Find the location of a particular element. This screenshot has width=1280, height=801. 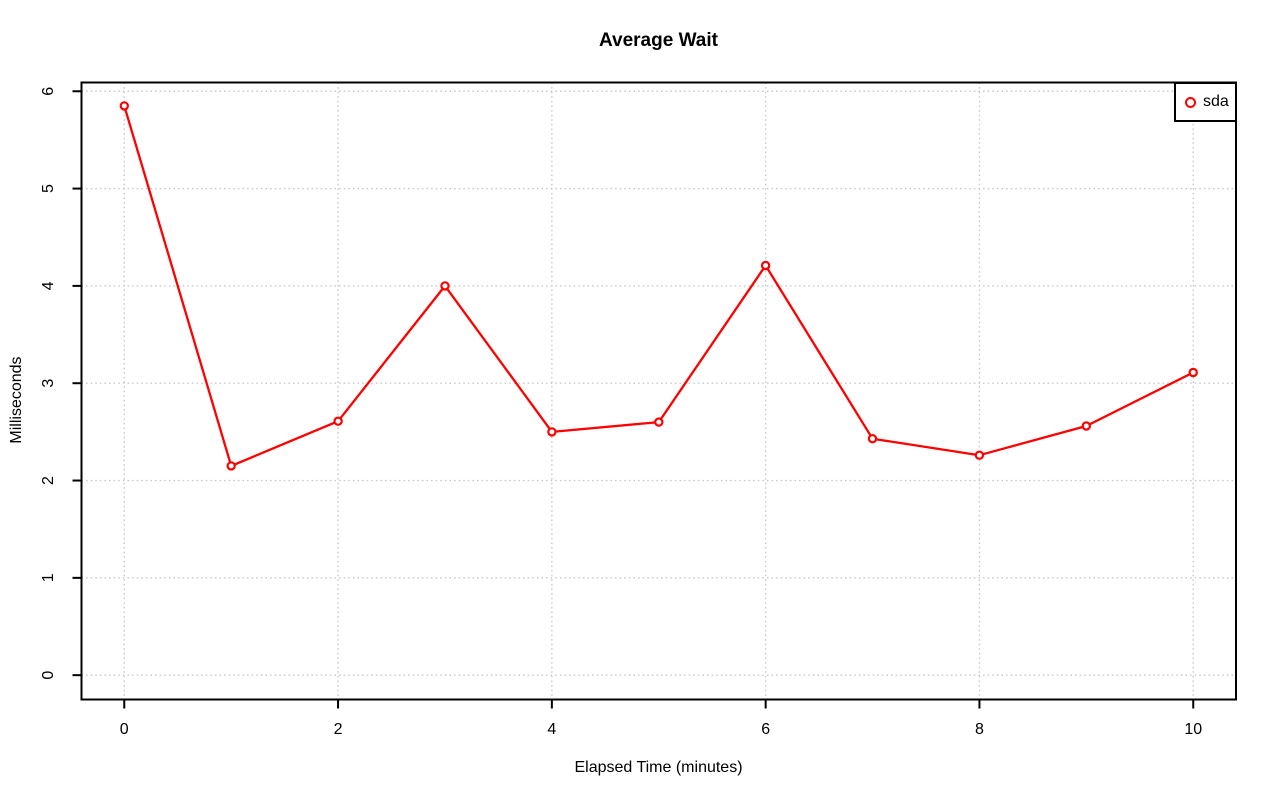

x-tick-label: 0 is located at coordinates (124, 729).